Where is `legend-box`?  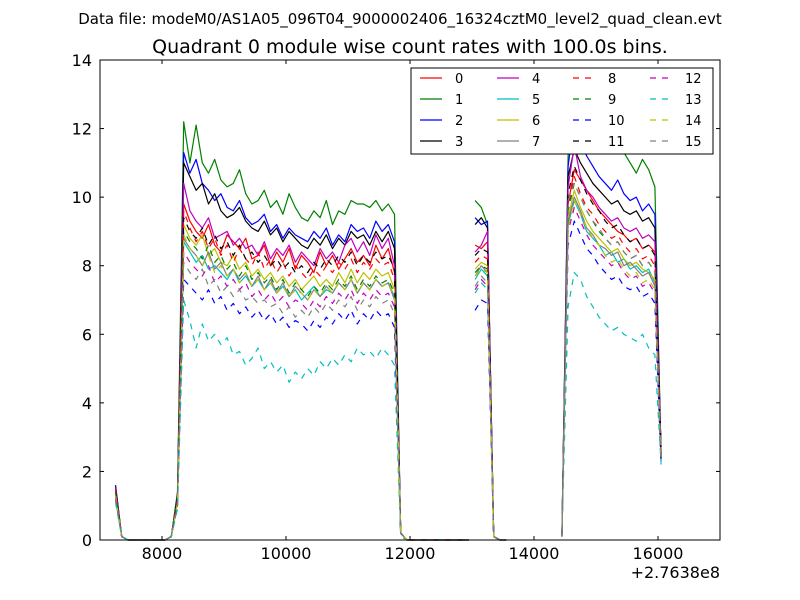
legend-box is located at coordinates (562, 111).